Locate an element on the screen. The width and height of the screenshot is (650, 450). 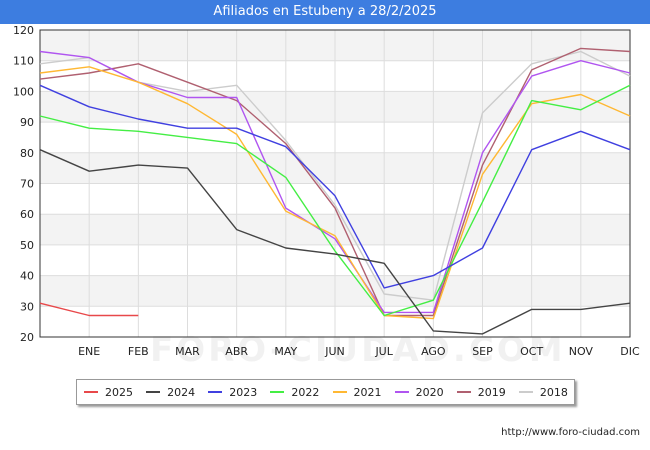
x-tick-label: NOV is located at coordinates (581, 351).